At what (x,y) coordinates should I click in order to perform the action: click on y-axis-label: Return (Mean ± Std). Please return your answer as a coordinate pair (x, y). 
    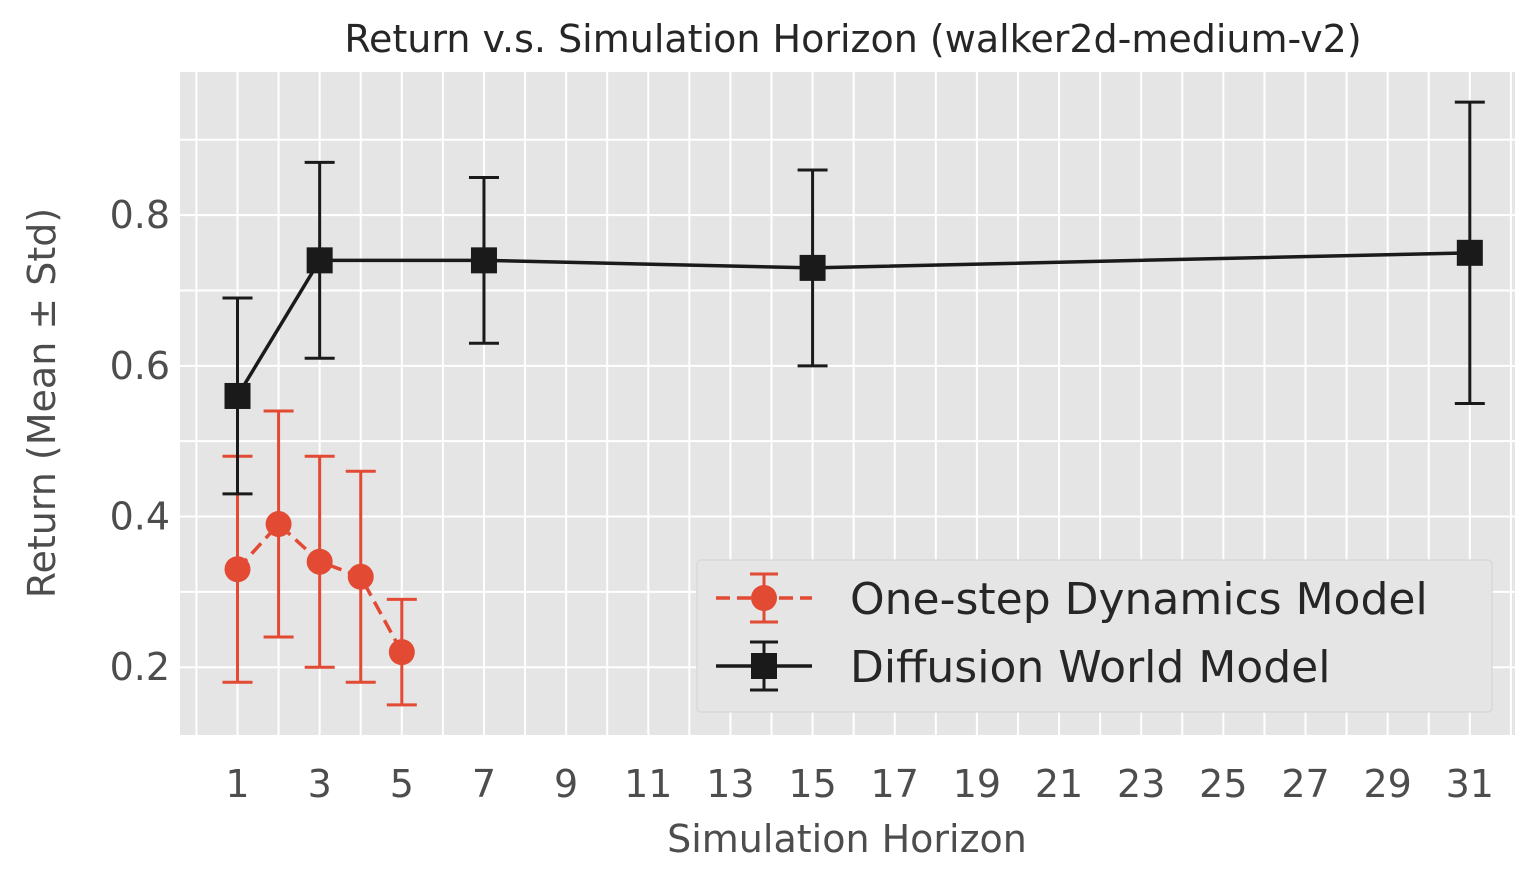
    Looking at the image, I should click on (42, 403).